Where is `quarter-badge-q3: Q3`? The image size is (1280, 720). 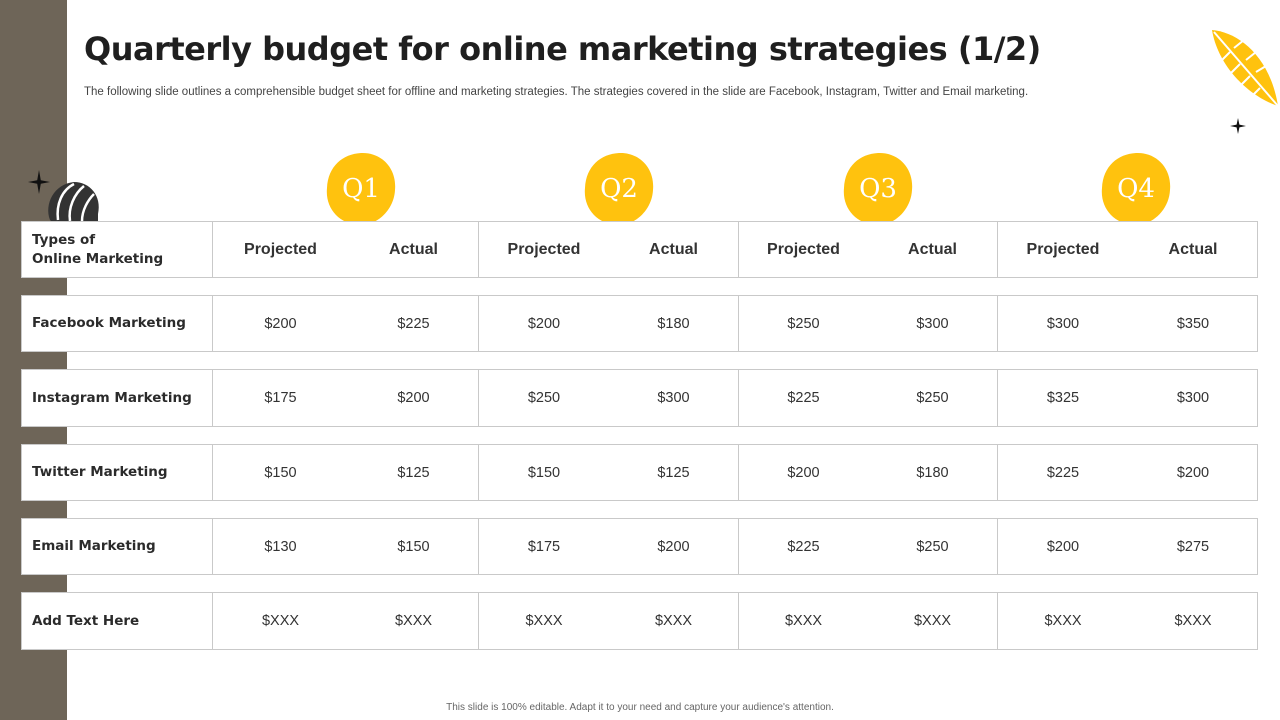
quarter-badge-q3: Q3 is located at coordinates (878, 189).